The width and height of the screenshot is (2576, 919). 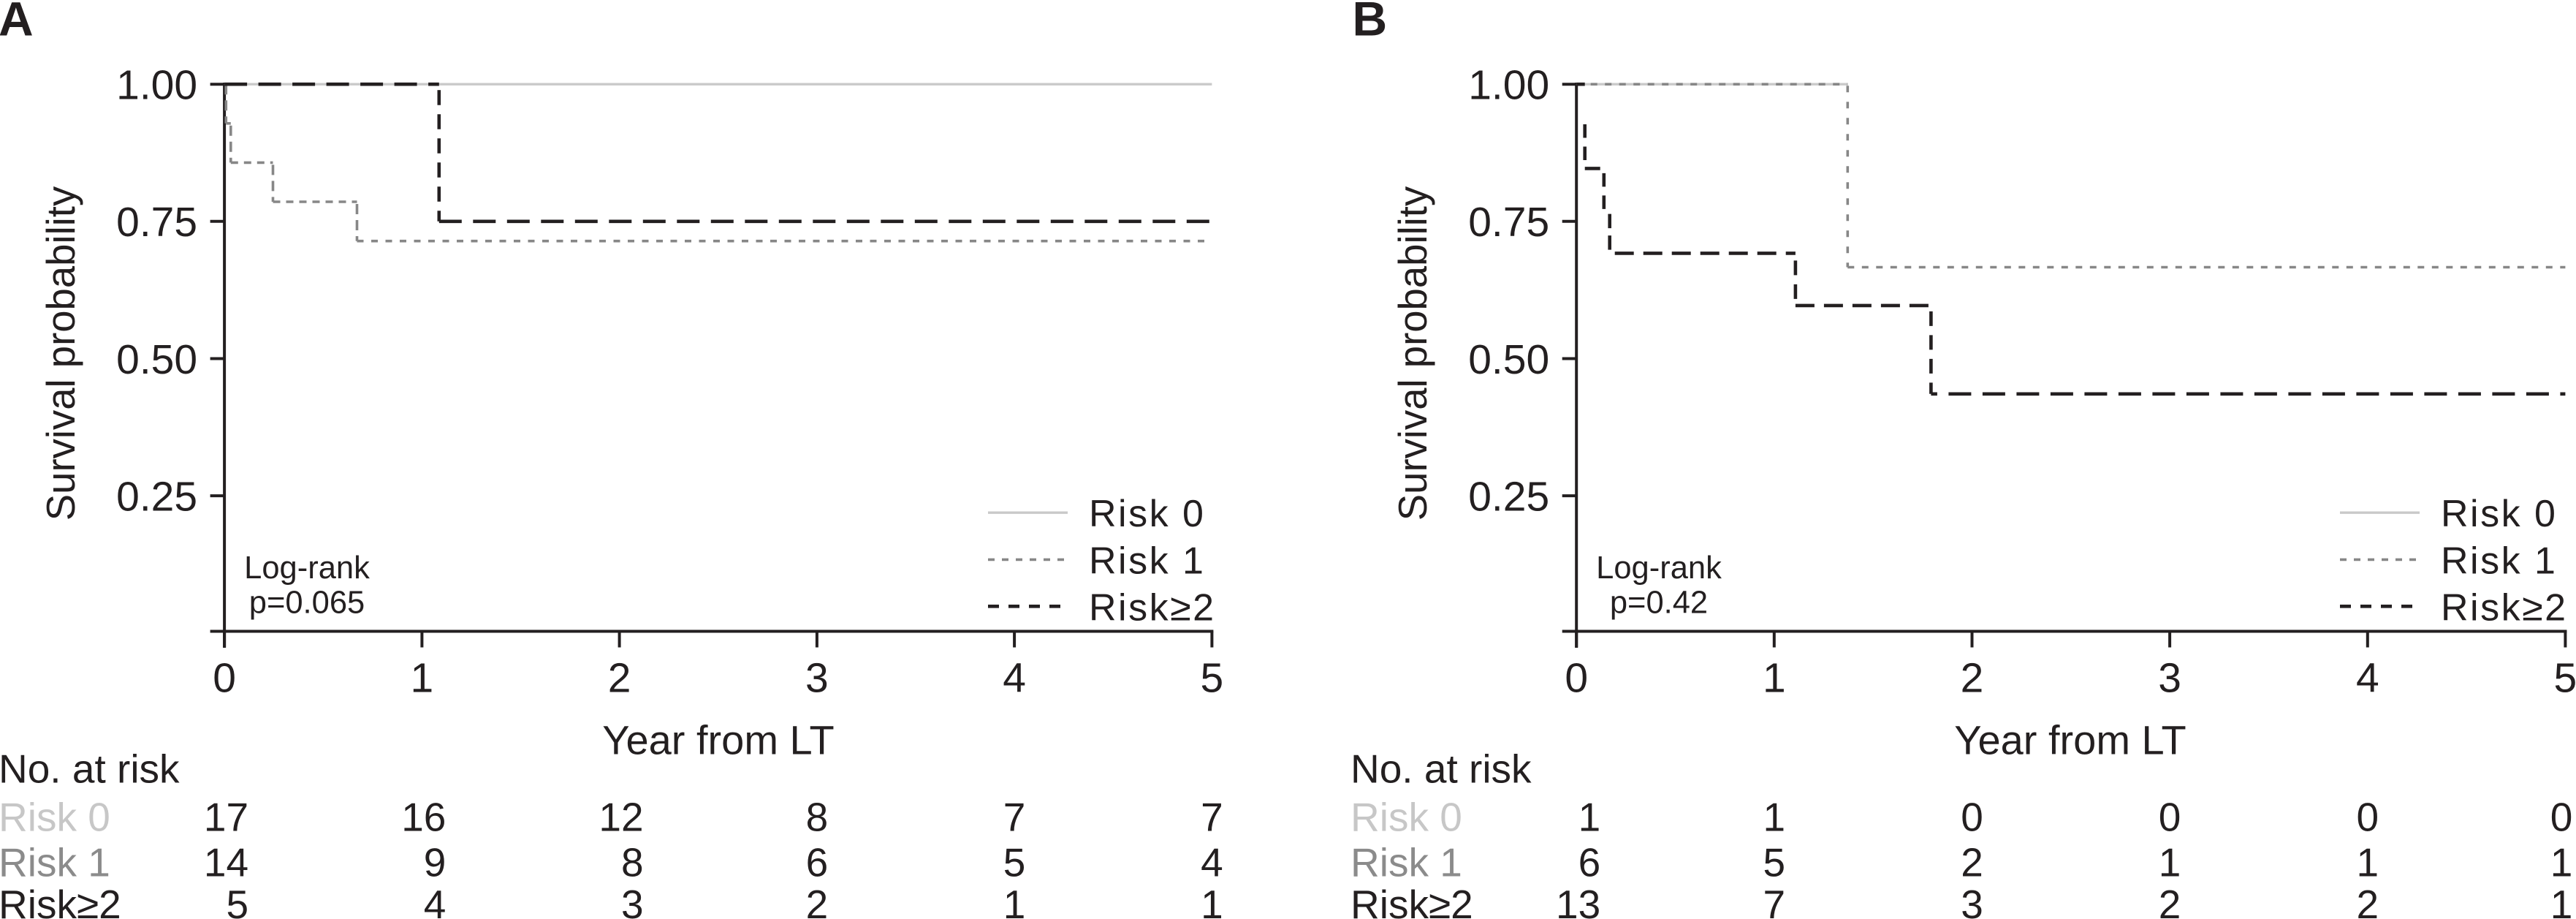 What do you see at coordinates (226, 862) in the screenshot?
I see `svg-text: 14` at bounding box center [226, 862].